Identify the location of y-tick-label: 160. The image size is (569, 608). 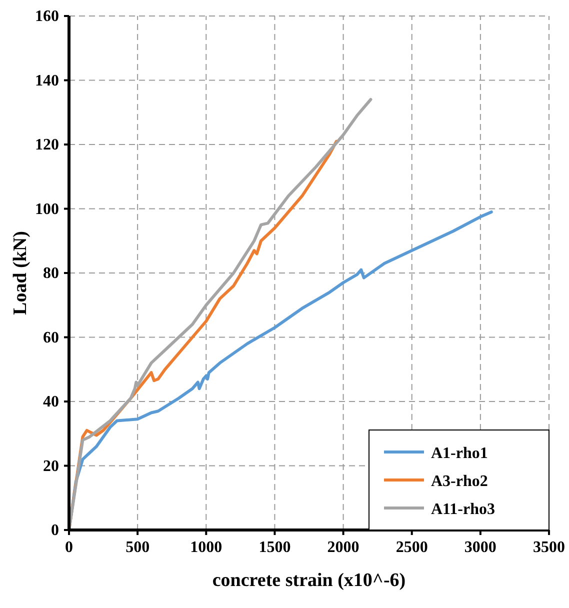
(47, 16).